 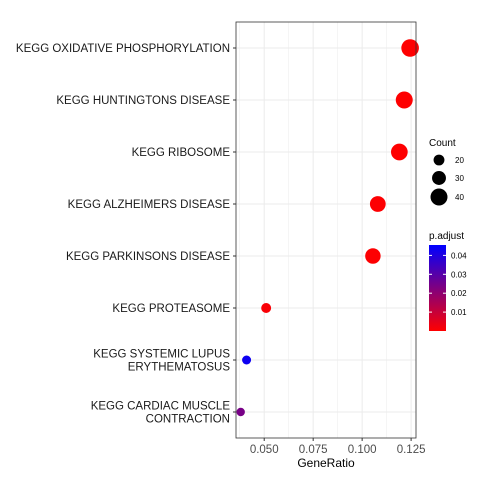 What do you see at coordinates (264, 450) in the screenshot?
I see `x-tick-label: 0.050` at bounding box center [264, 450].